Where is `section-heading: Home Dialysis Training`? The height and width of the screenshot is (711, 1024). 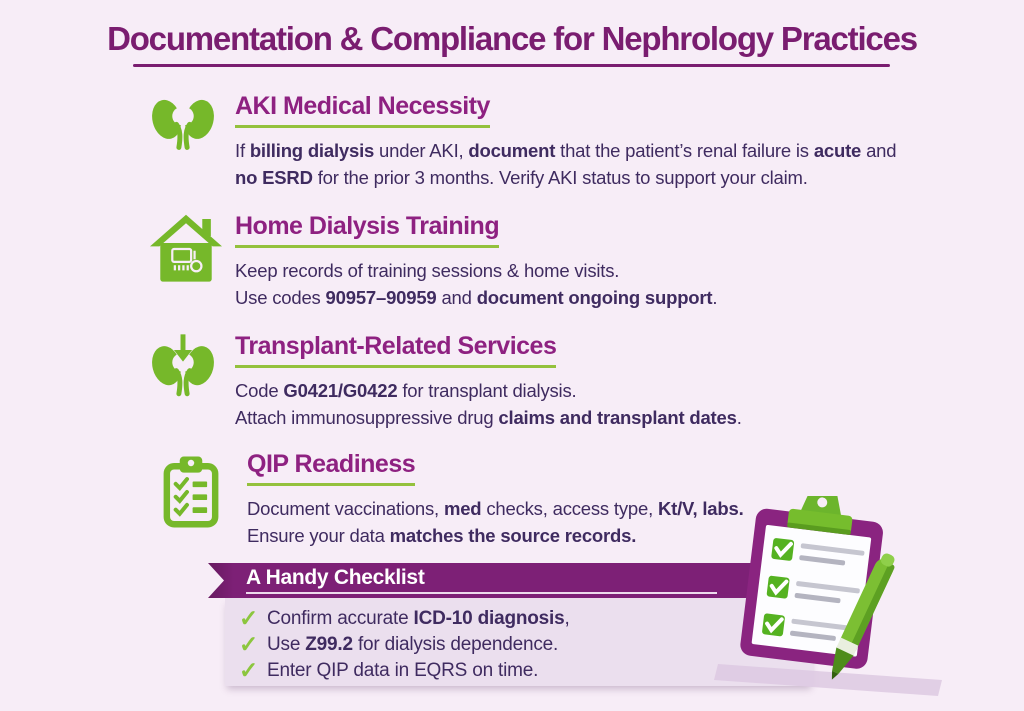 section-heading: Home Dialysis Training is located at coordinates (367, 230).